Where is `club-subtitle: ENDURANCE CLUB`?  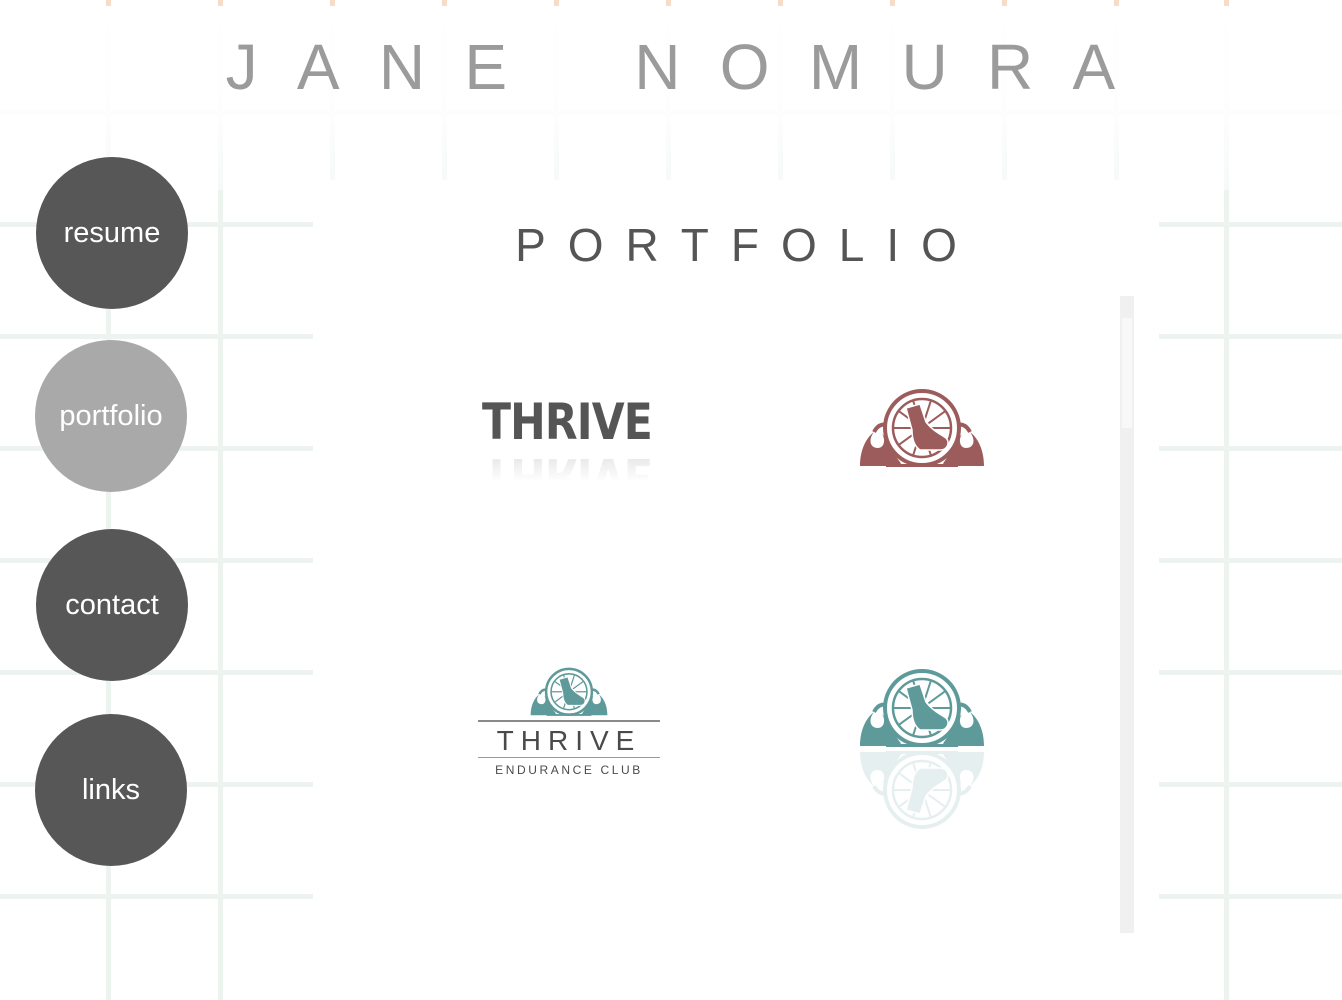 club-subtitle: ENDURANCE CLUB is located at coordinates (569, 770).